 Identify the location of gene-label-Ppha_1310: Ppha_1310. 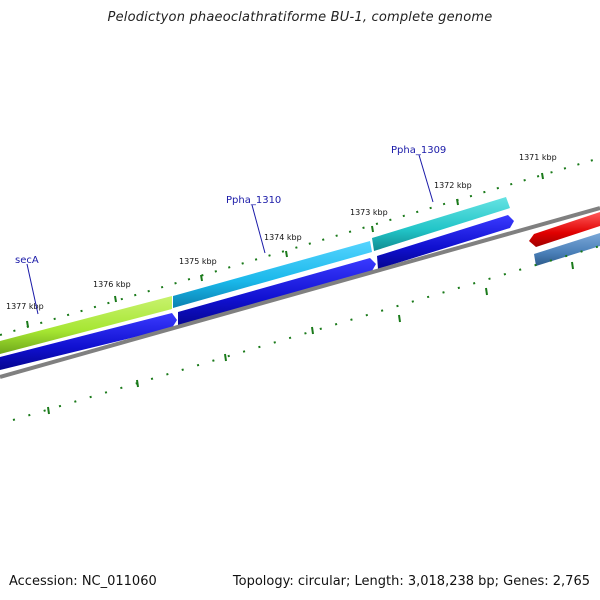
(253, 200).